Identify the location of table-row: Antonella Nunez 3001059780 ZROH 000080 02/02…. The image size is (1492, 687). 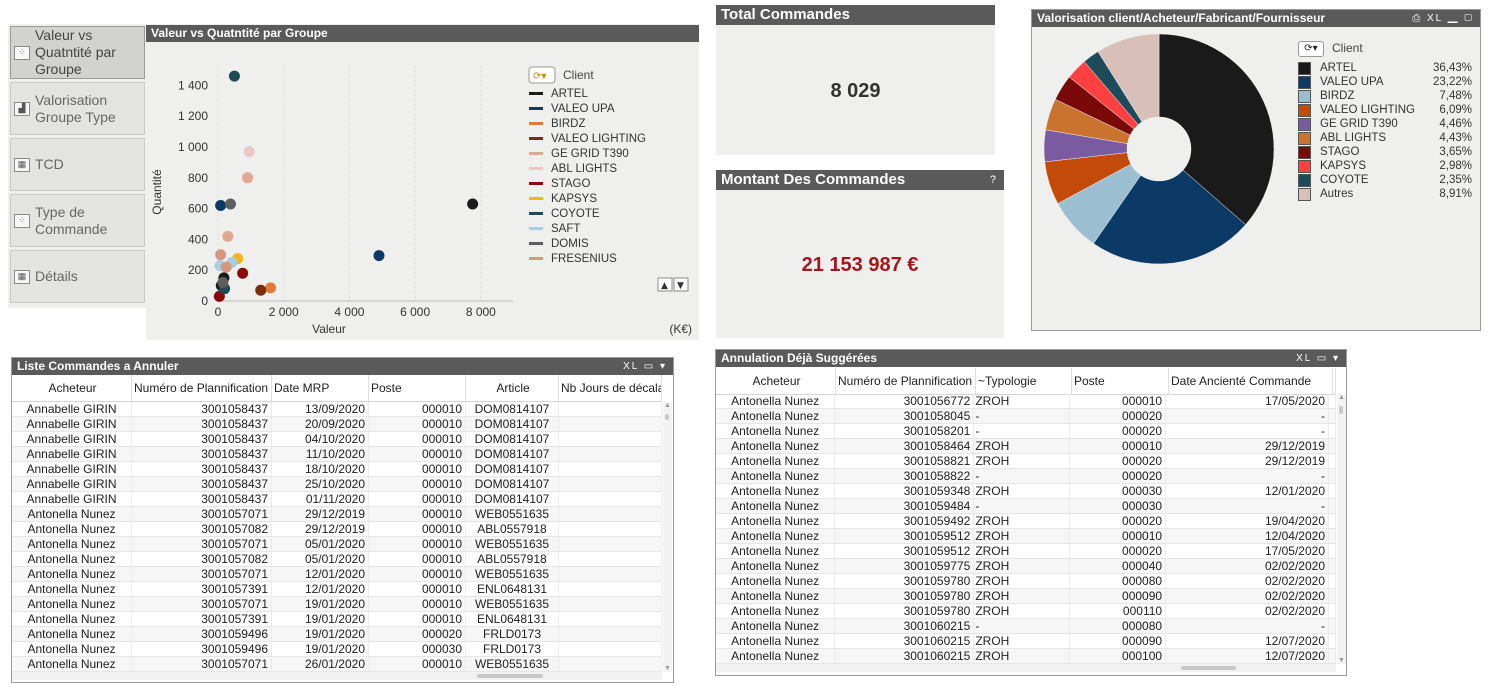
(1026, 581).